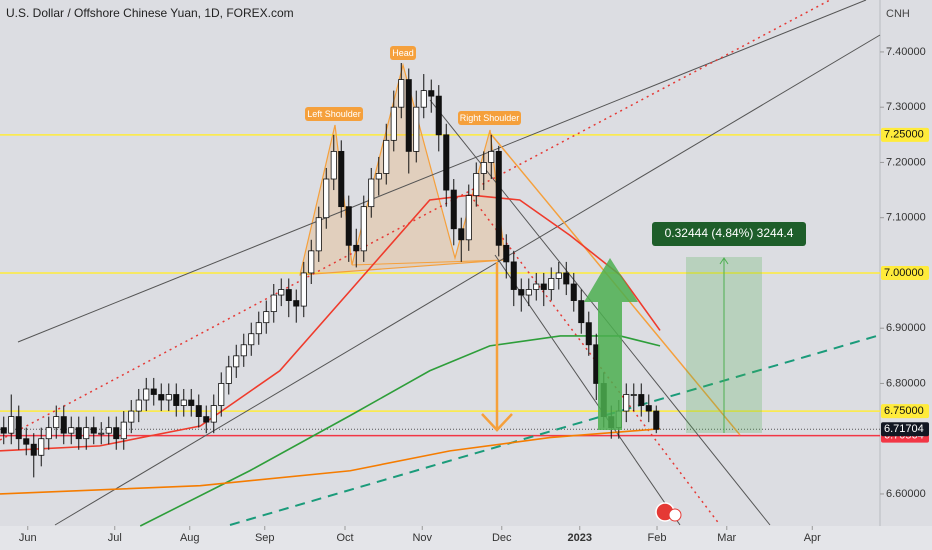 The image size is (932, 550). I want to click on y-tick-label: 7.20000, so click(906, 162).